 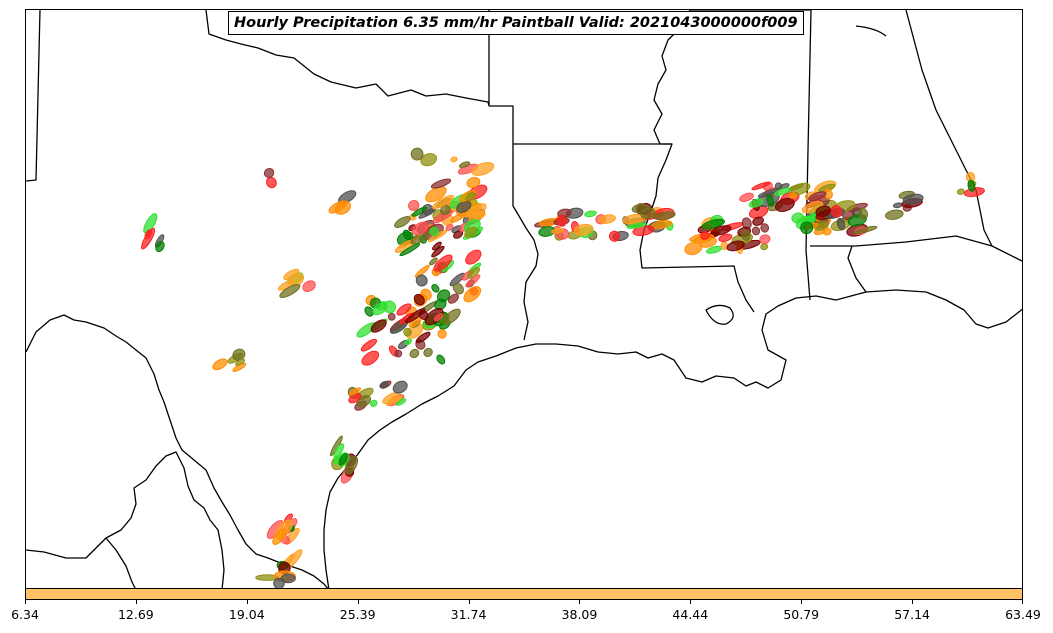 I want to click on colorbar-tick-label: 25.39, so click(x=357, y=614).